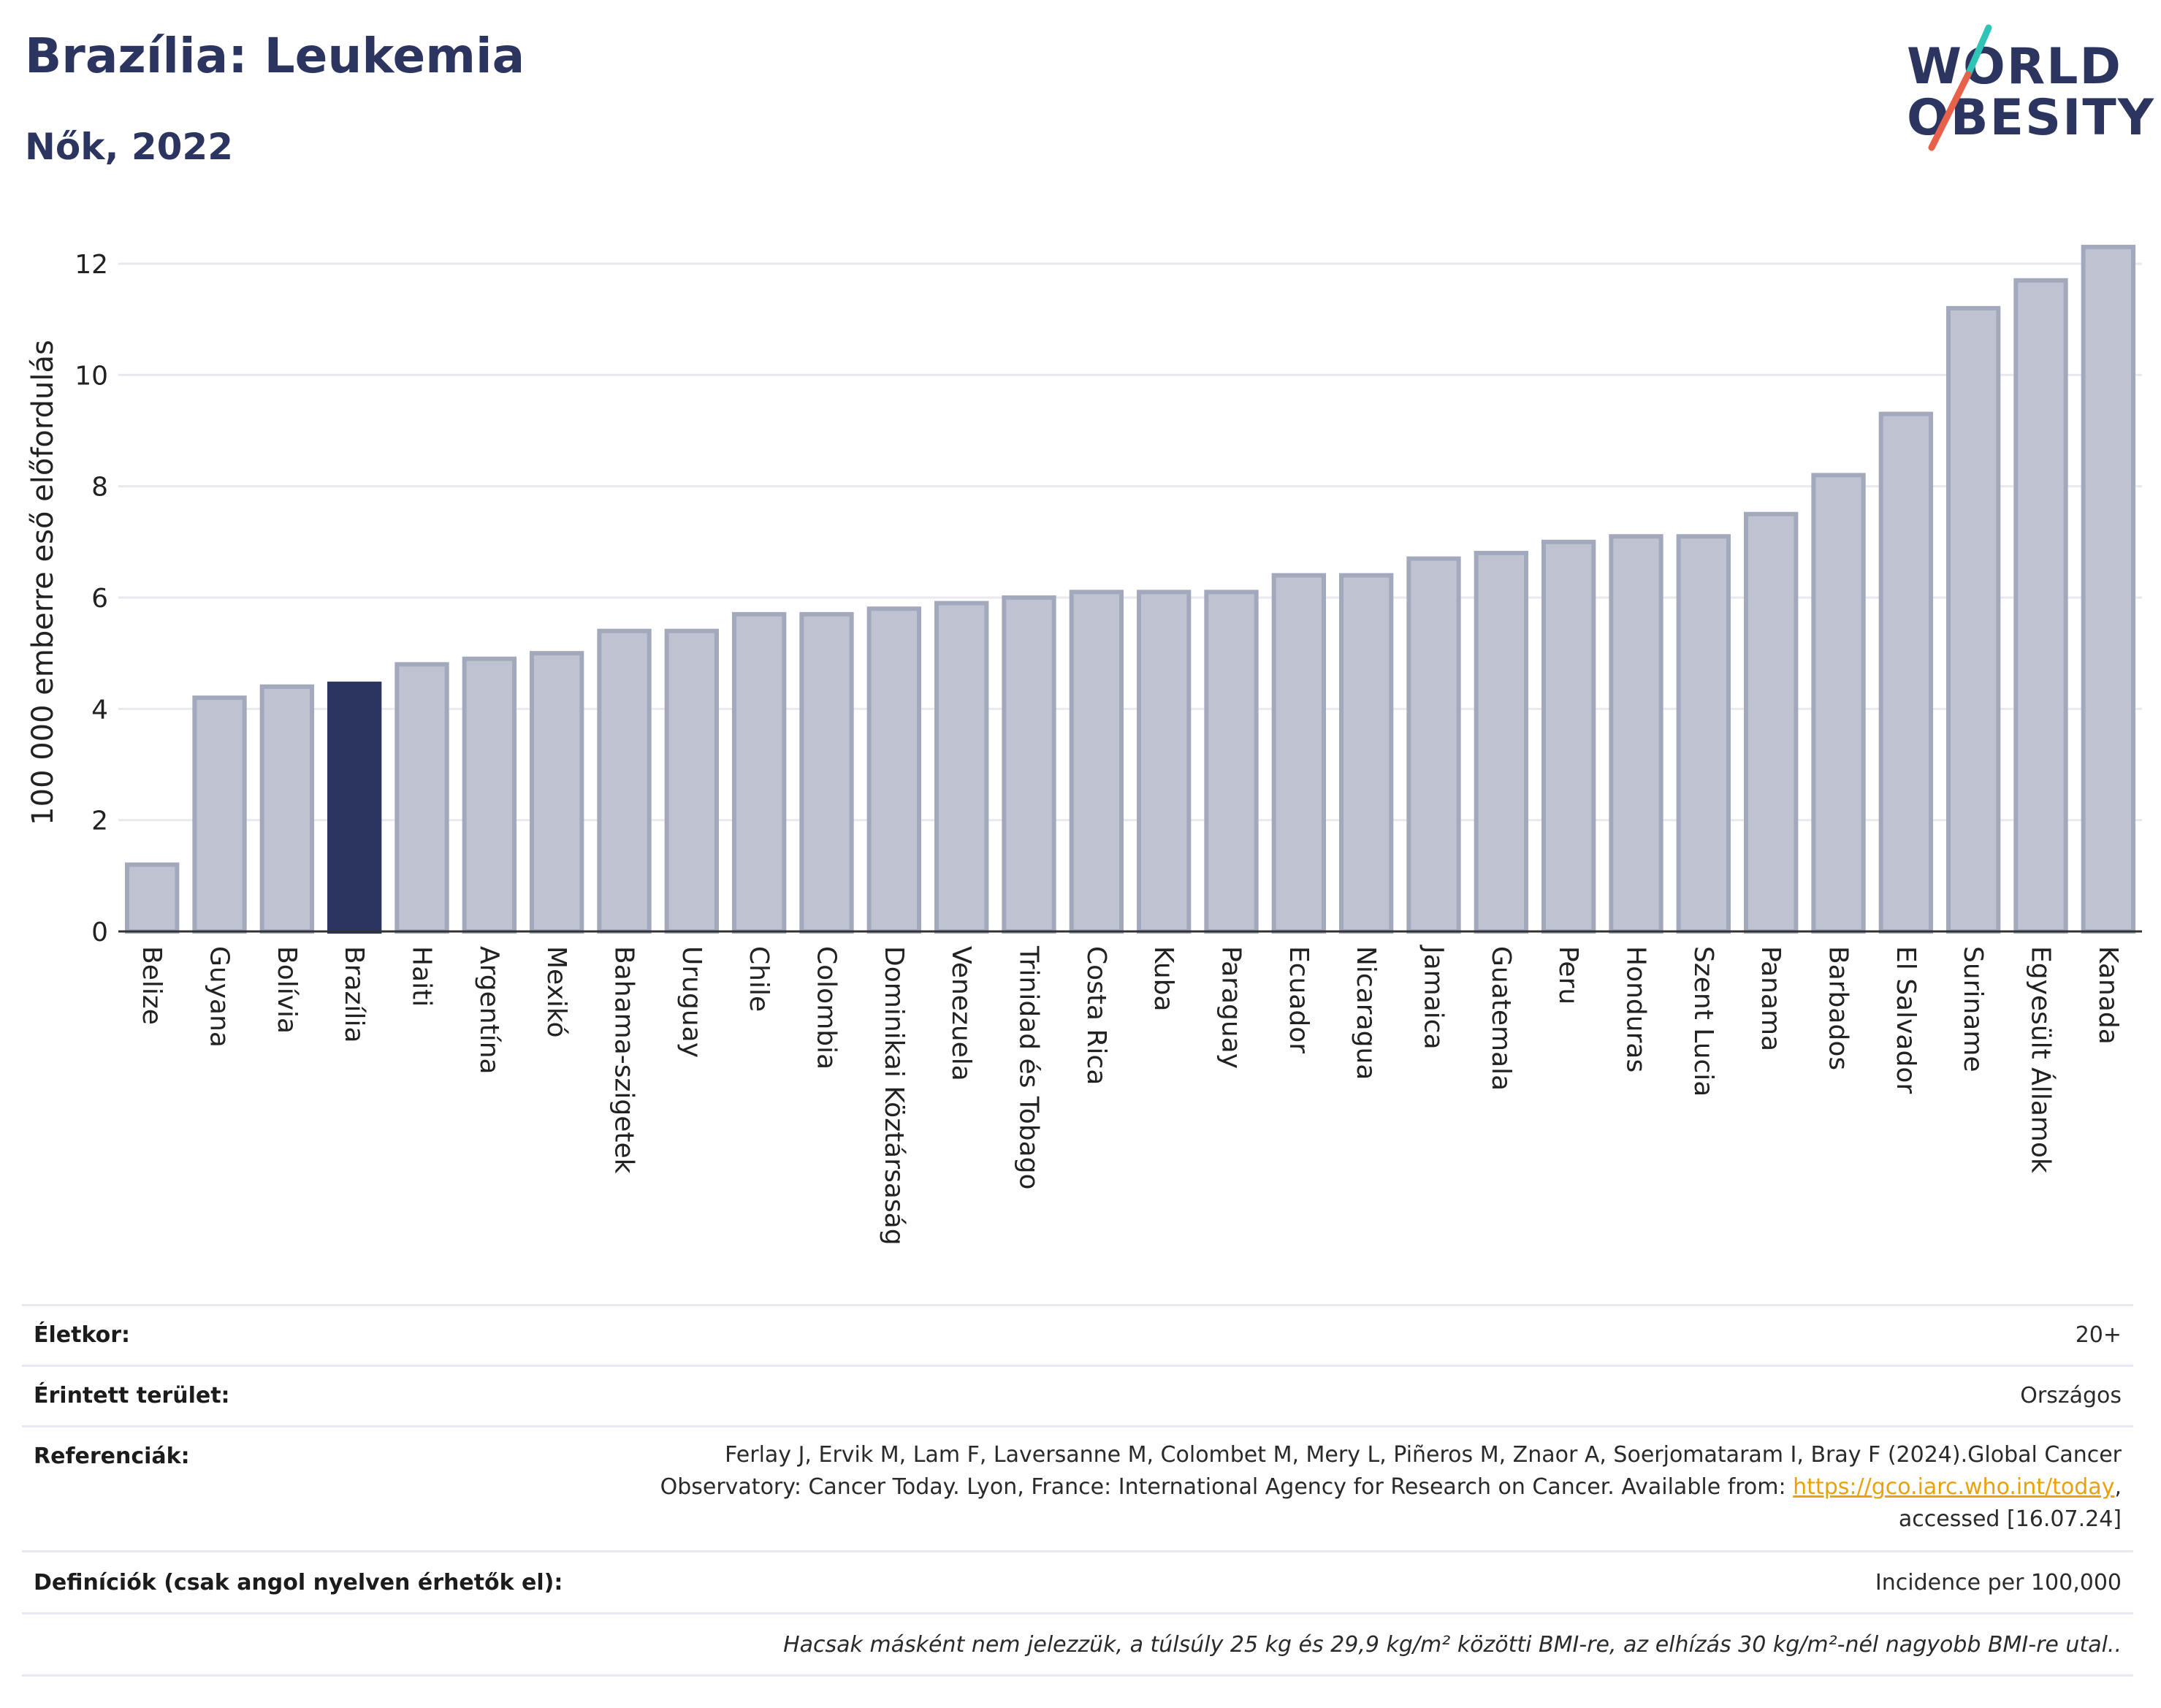 This screenshot has width=2161, height=1708. What do you see at coordinates (1163, 979) in the screenshot?
I see `x-tick-label: Kuba` at bounding box center [1163, 979].